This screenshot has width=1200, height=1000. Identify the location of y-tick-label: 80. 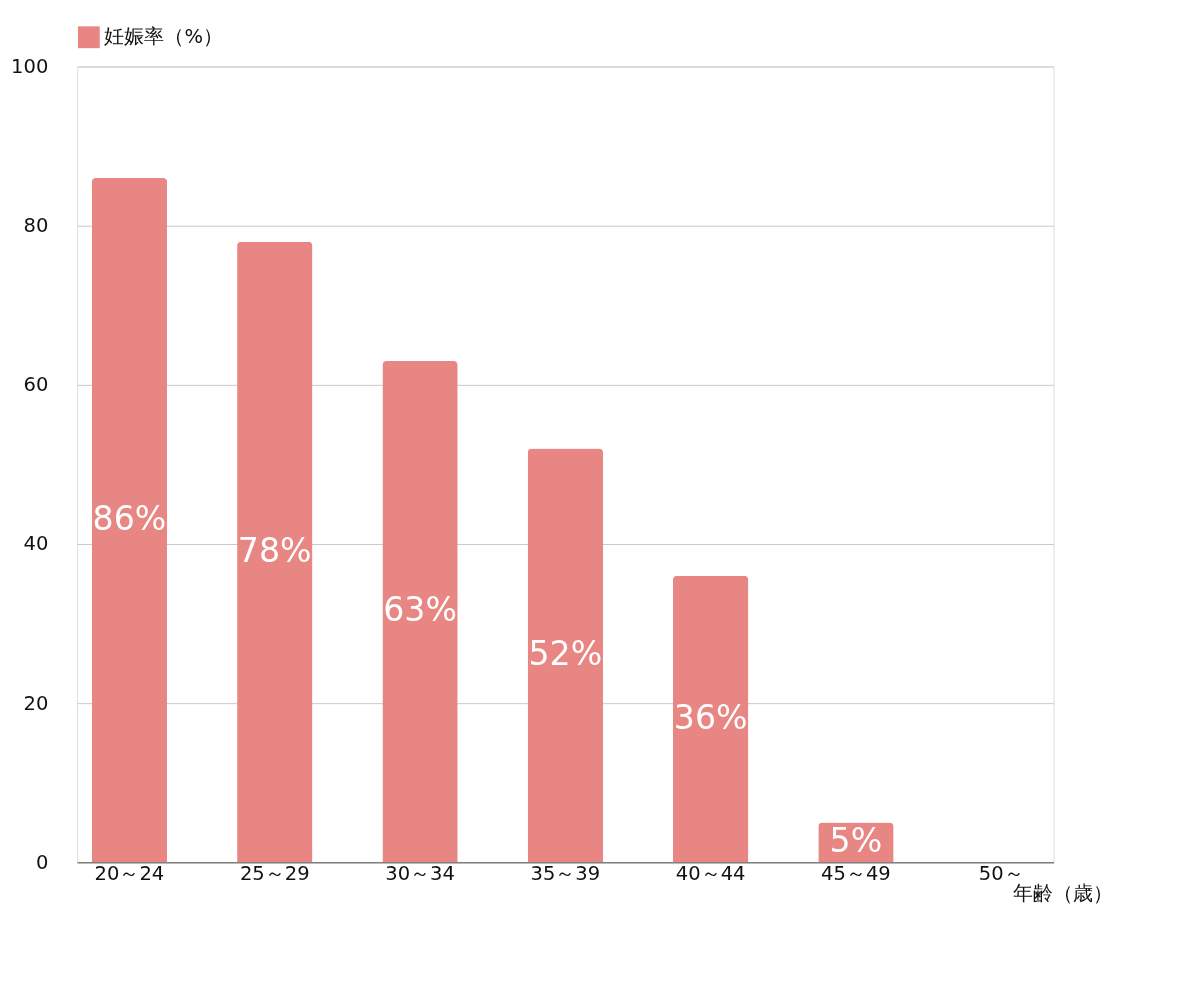
(36, 226).